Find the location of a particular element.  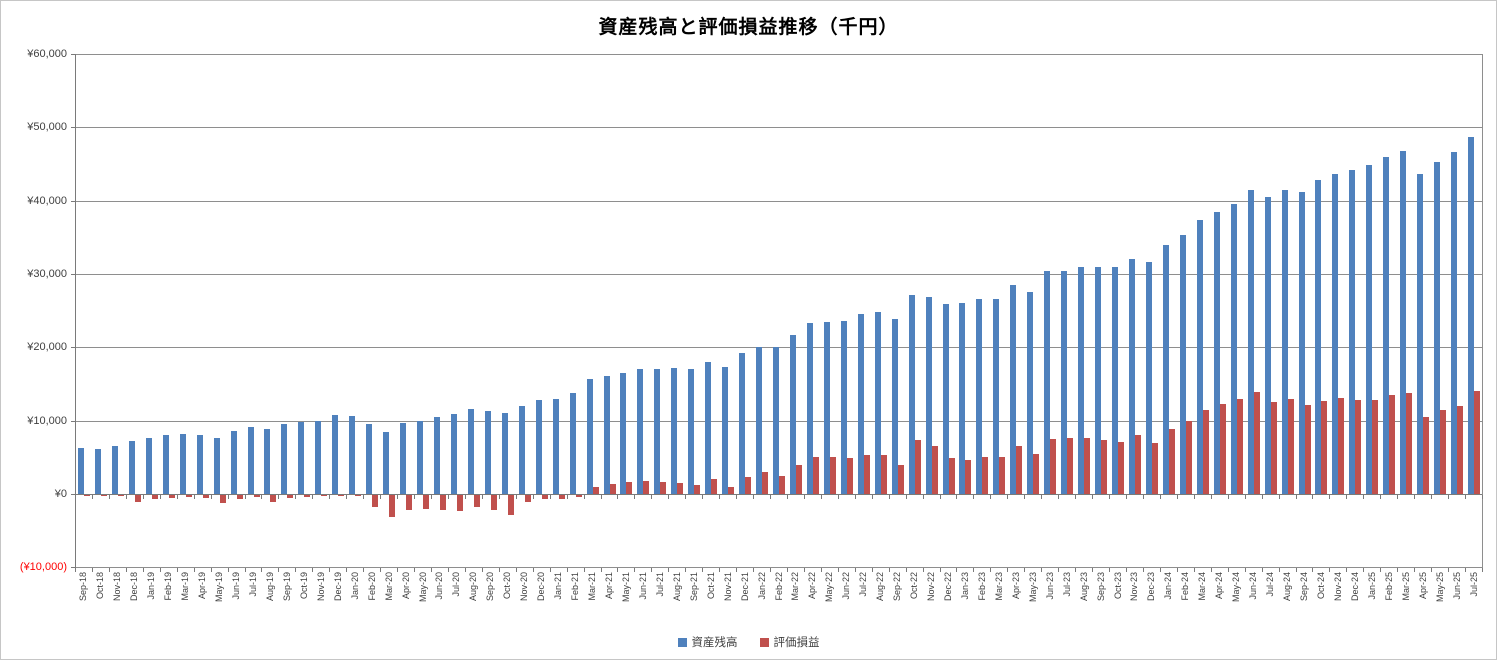

x-axis-category-label: Mar-21 is located at coordinates (592, 586).